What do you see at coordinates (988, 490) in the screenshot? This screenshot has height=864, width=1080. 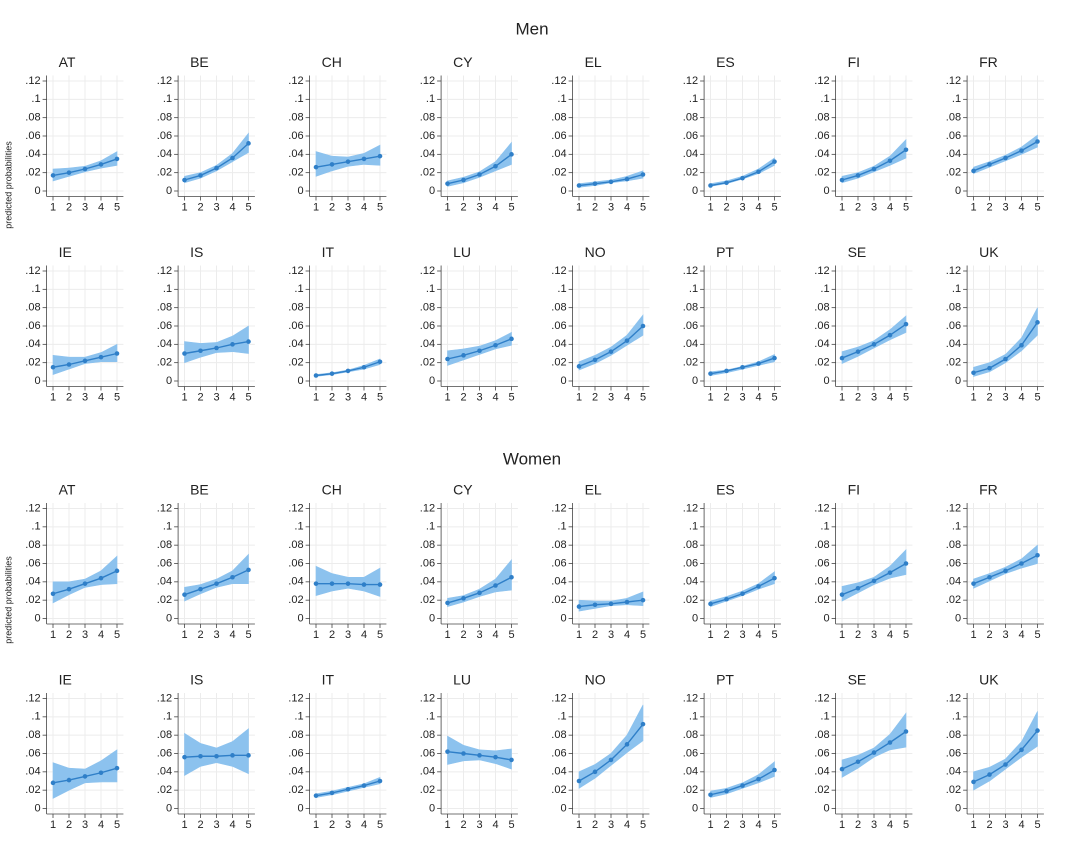 I see `panel-title: FR` at bounding box center [988, 490].